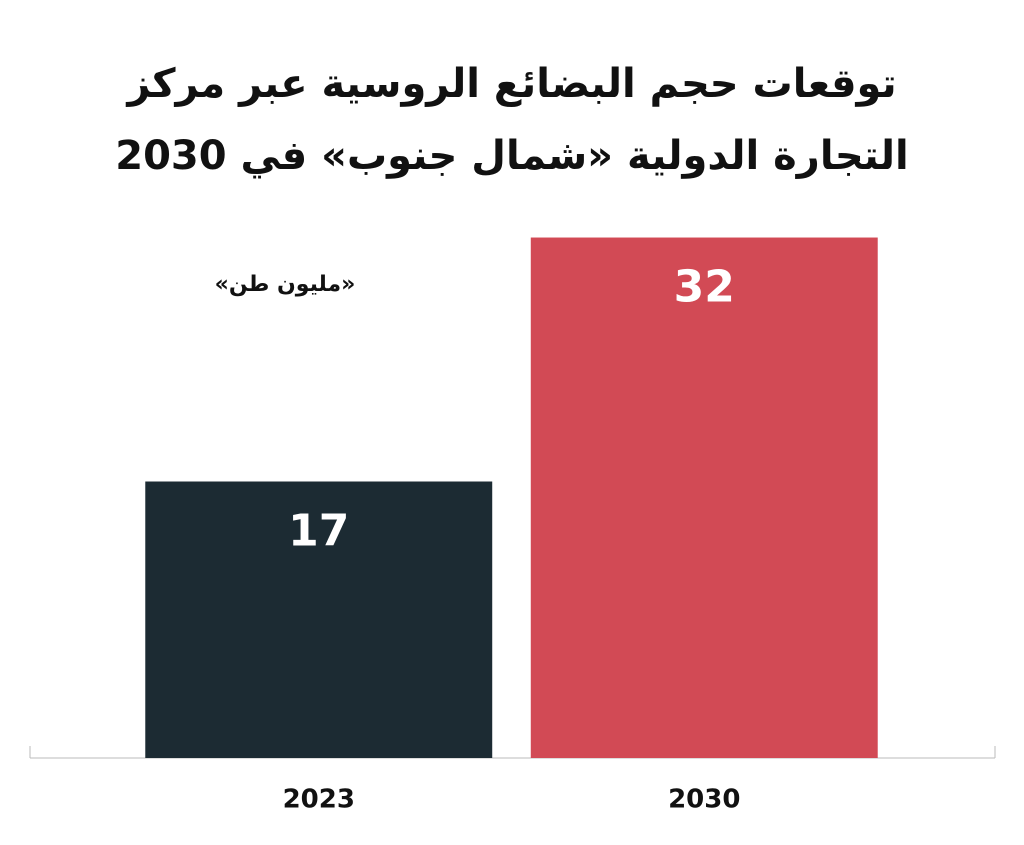  I want to click on x-tick-label: 2023, so click(319, 800).